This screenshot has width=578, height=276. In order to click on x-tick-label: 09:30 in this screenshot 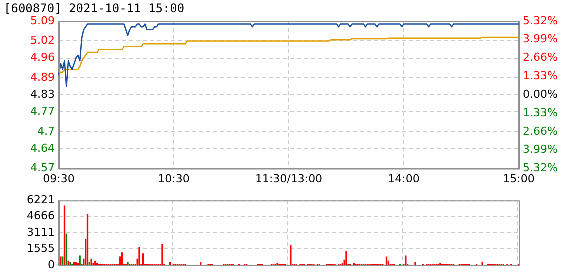, I will do `click(59, 179)`.